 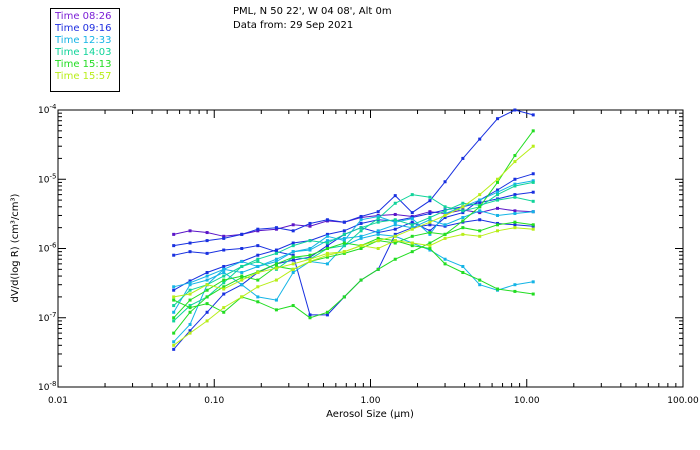 I want to click on legend-entry: Time 15:13, so click(x=83, y=64).